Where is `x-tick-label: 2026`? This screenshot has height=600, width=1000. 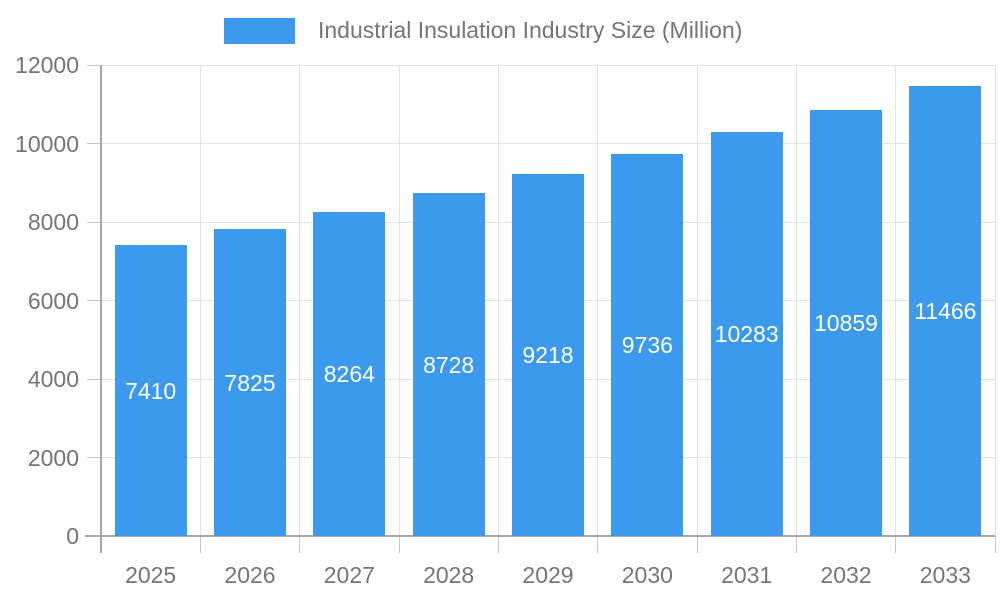
x-tick-label: 2026 is located at coordinates (250, 575).